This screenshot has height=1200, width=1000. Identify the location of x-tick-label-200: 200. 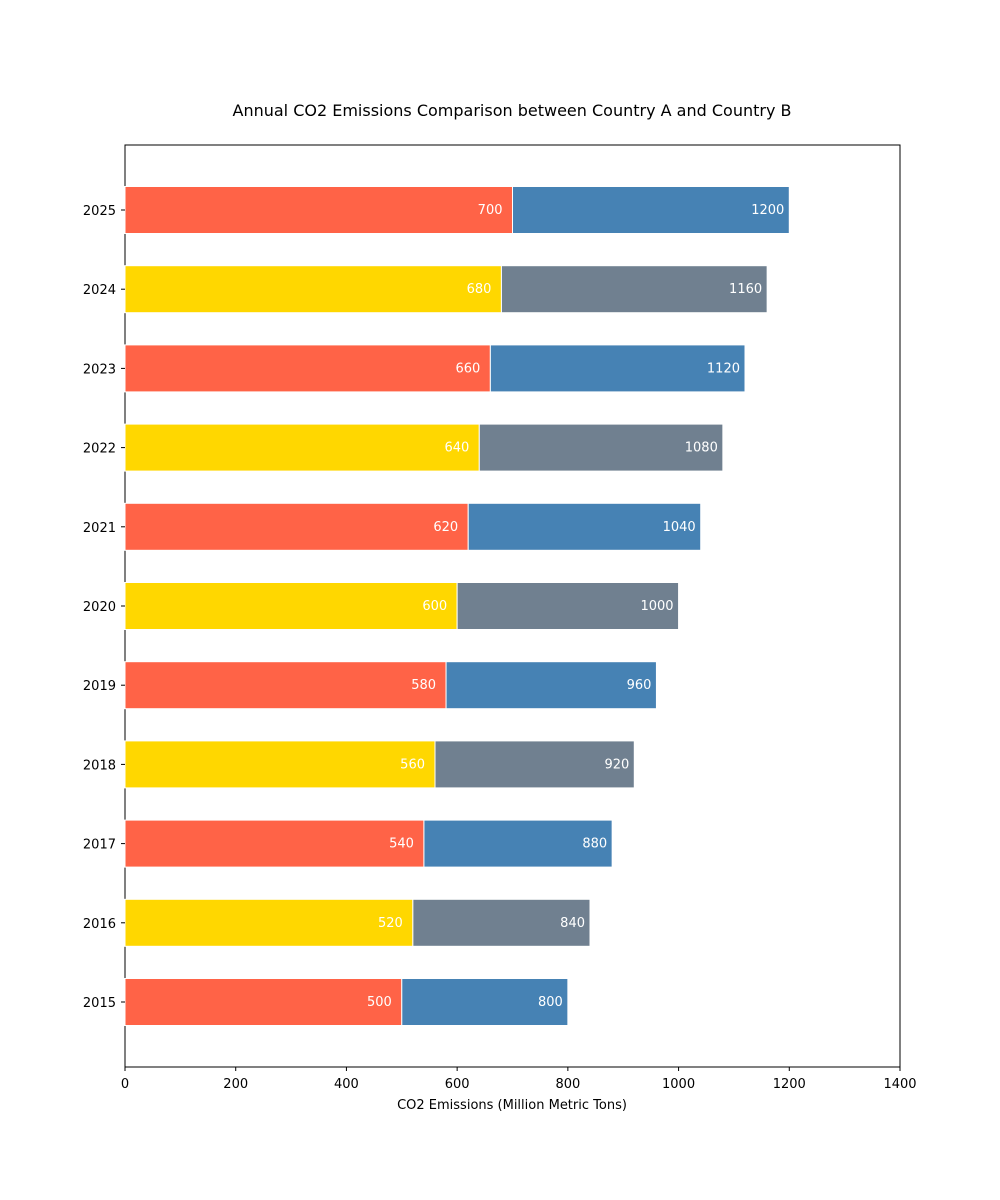
(235, 1084).